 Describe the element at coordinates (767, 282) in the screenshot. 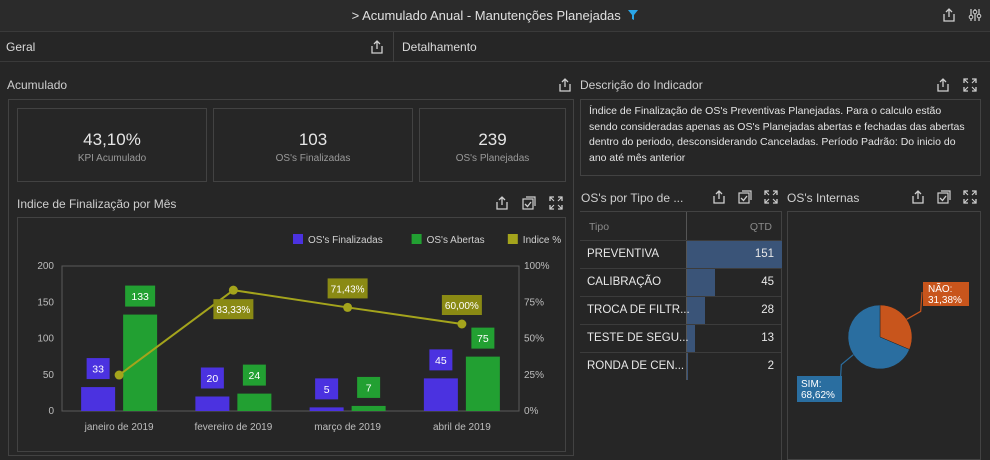

I see `row-value: 45` at that location.